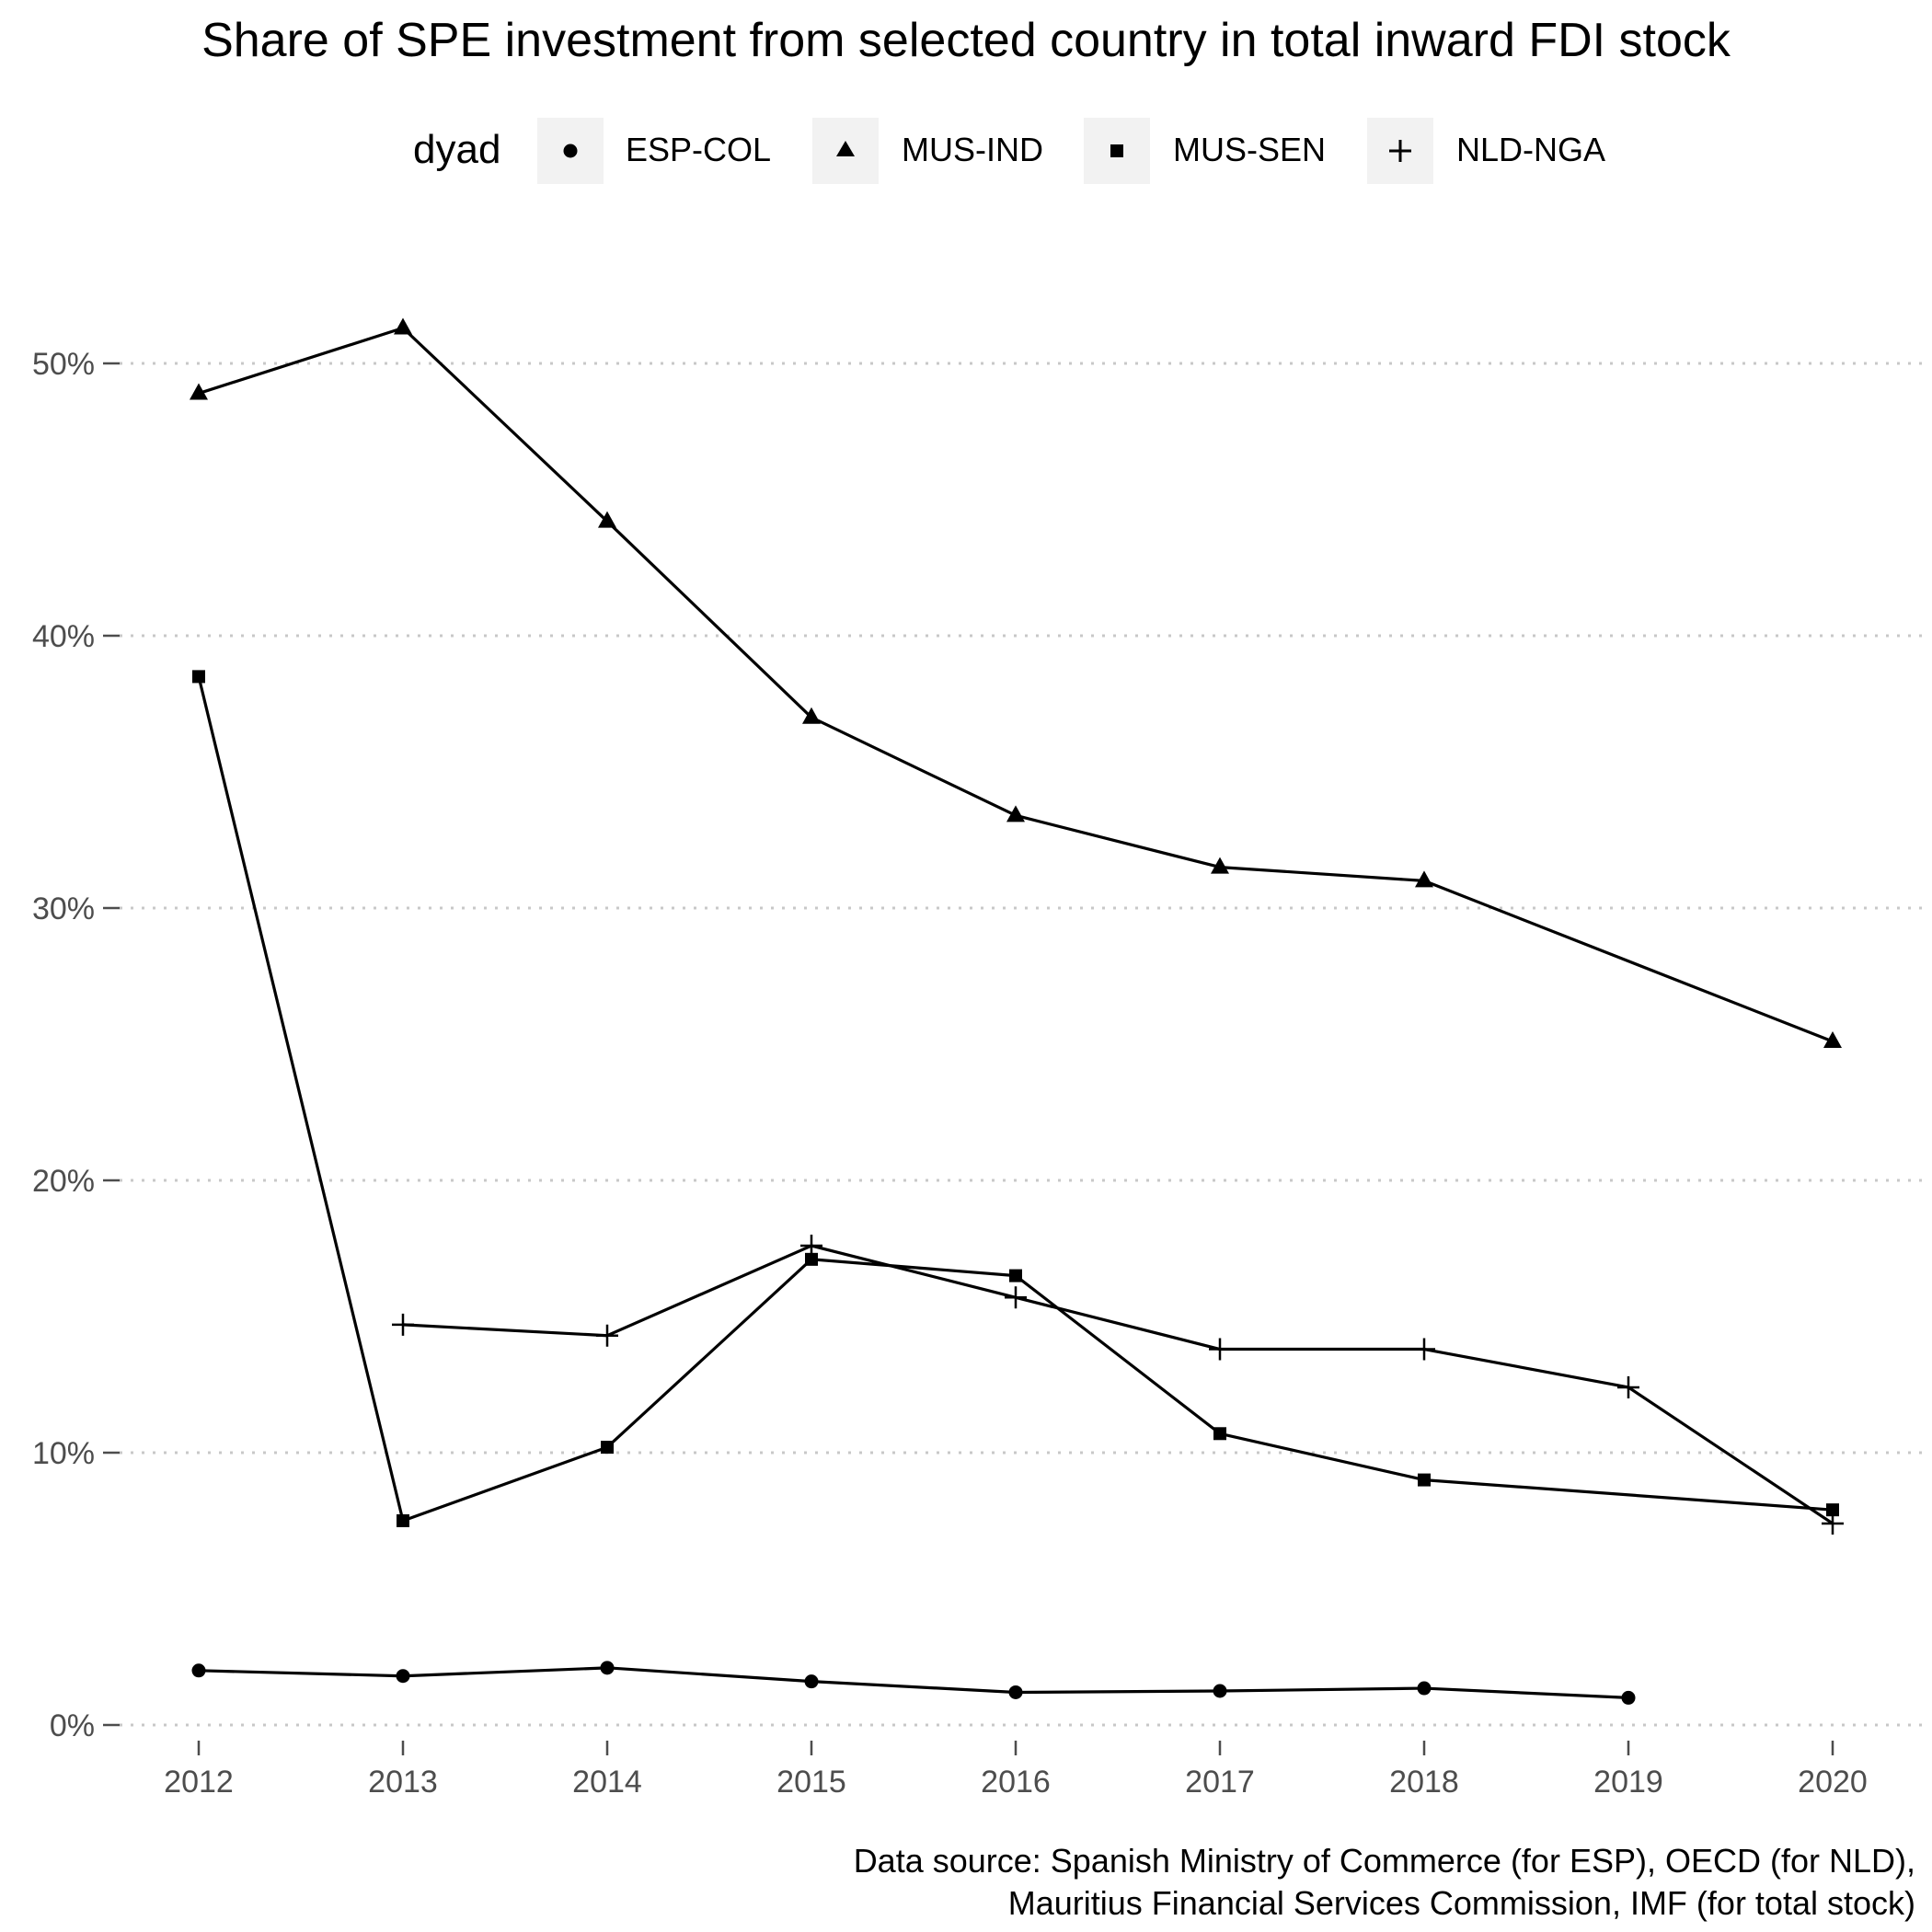 The width and height of the screenshot is (1932, 1932). Describe the element at coordinates (63, 908) in the screenshot. I see `y-tick-label: 30%` at that location.